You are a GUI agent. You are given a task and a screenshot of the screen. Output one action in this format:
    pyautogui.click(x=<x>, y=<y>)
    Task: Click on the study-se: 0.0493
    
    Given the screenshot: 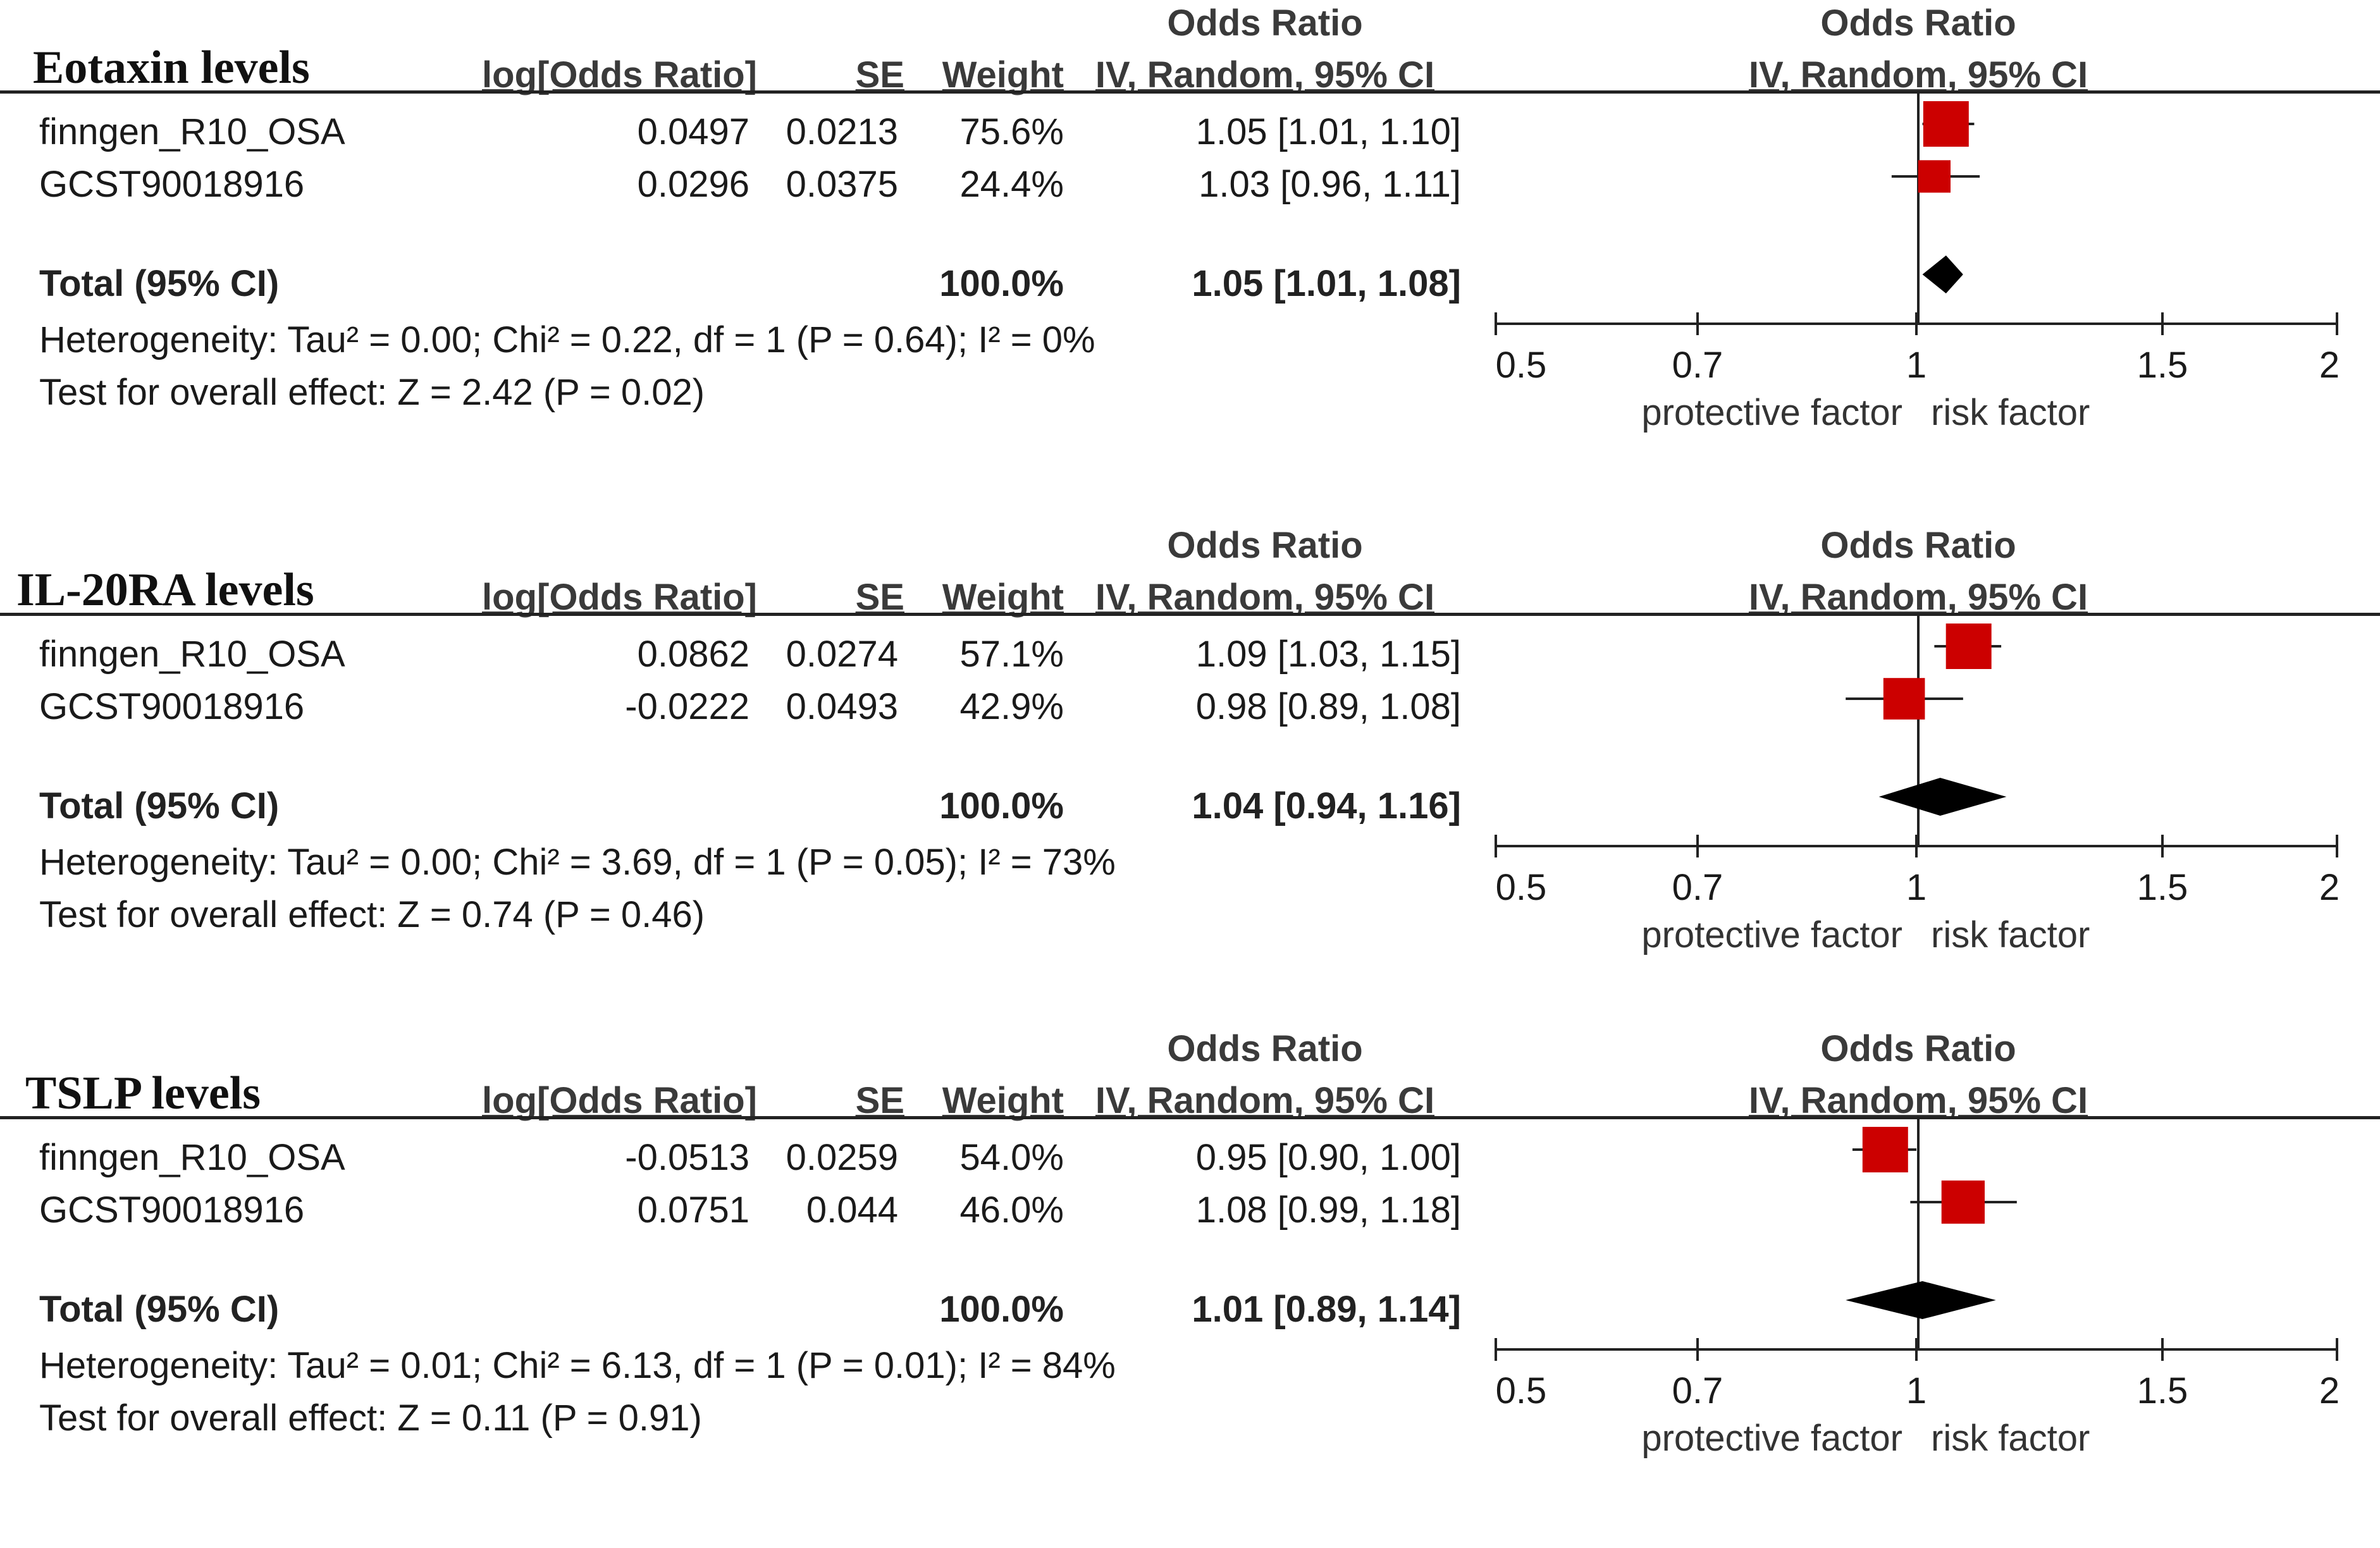 What is the action you would take?
    pyautogui.click(x=842, y=706)
    